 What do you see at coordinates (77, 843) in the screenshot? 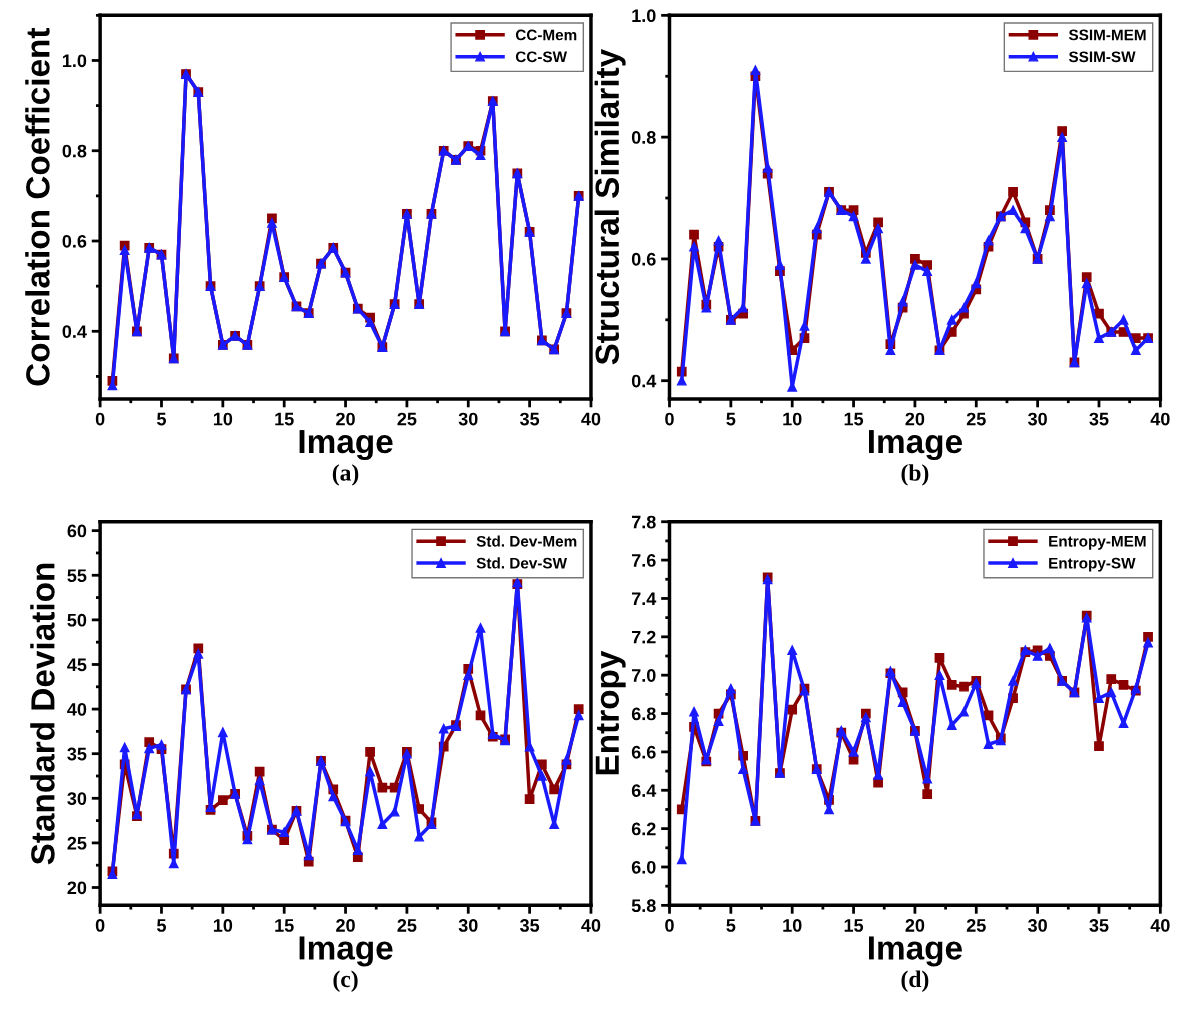
I see `y-tick-label: 25` at bounding box center [77, 843].